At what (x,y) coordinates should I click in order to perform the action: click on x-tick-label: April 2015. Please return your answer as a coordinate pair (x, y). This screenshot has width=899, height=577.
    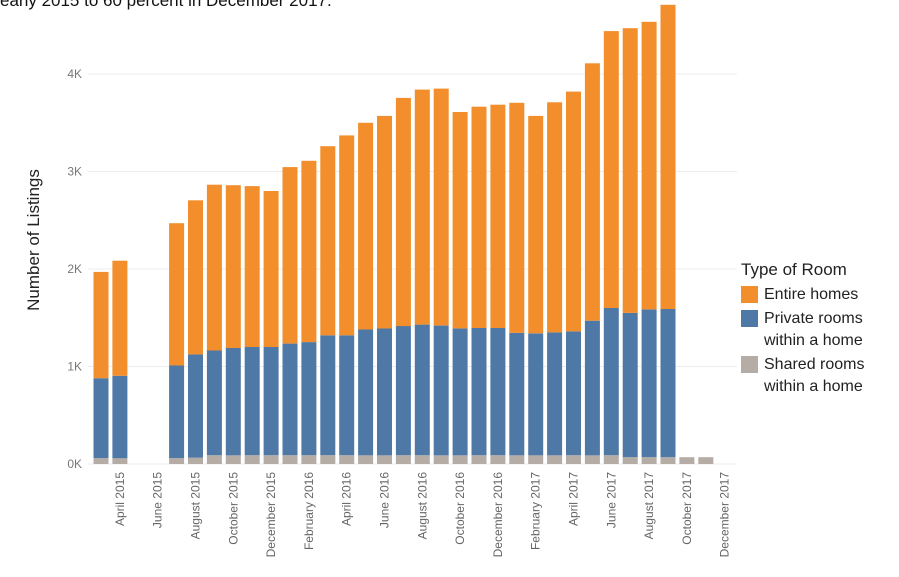
    Looking at the image, I should click on (120, 499).